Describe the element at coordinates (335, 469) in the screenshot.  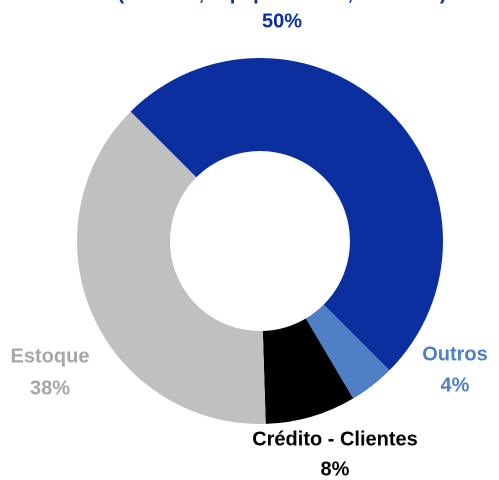
I see `value-label: 8%` at that location.